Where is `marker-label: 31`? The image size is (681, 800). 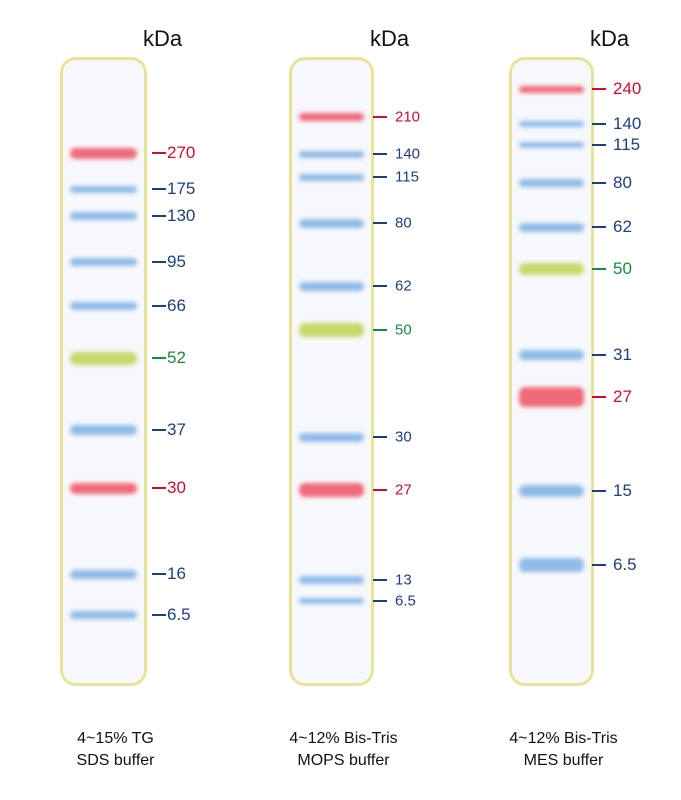
marker-label: 31 is located at coordinates (622, 354).